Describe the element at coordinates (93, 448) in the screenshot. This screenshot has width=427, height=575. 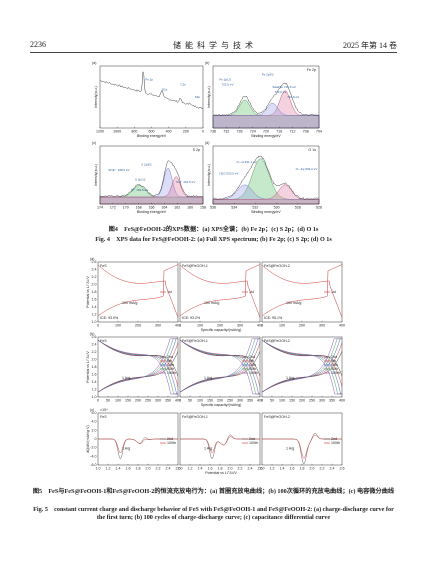
I see `y-tick-label: -2.0` at that location.